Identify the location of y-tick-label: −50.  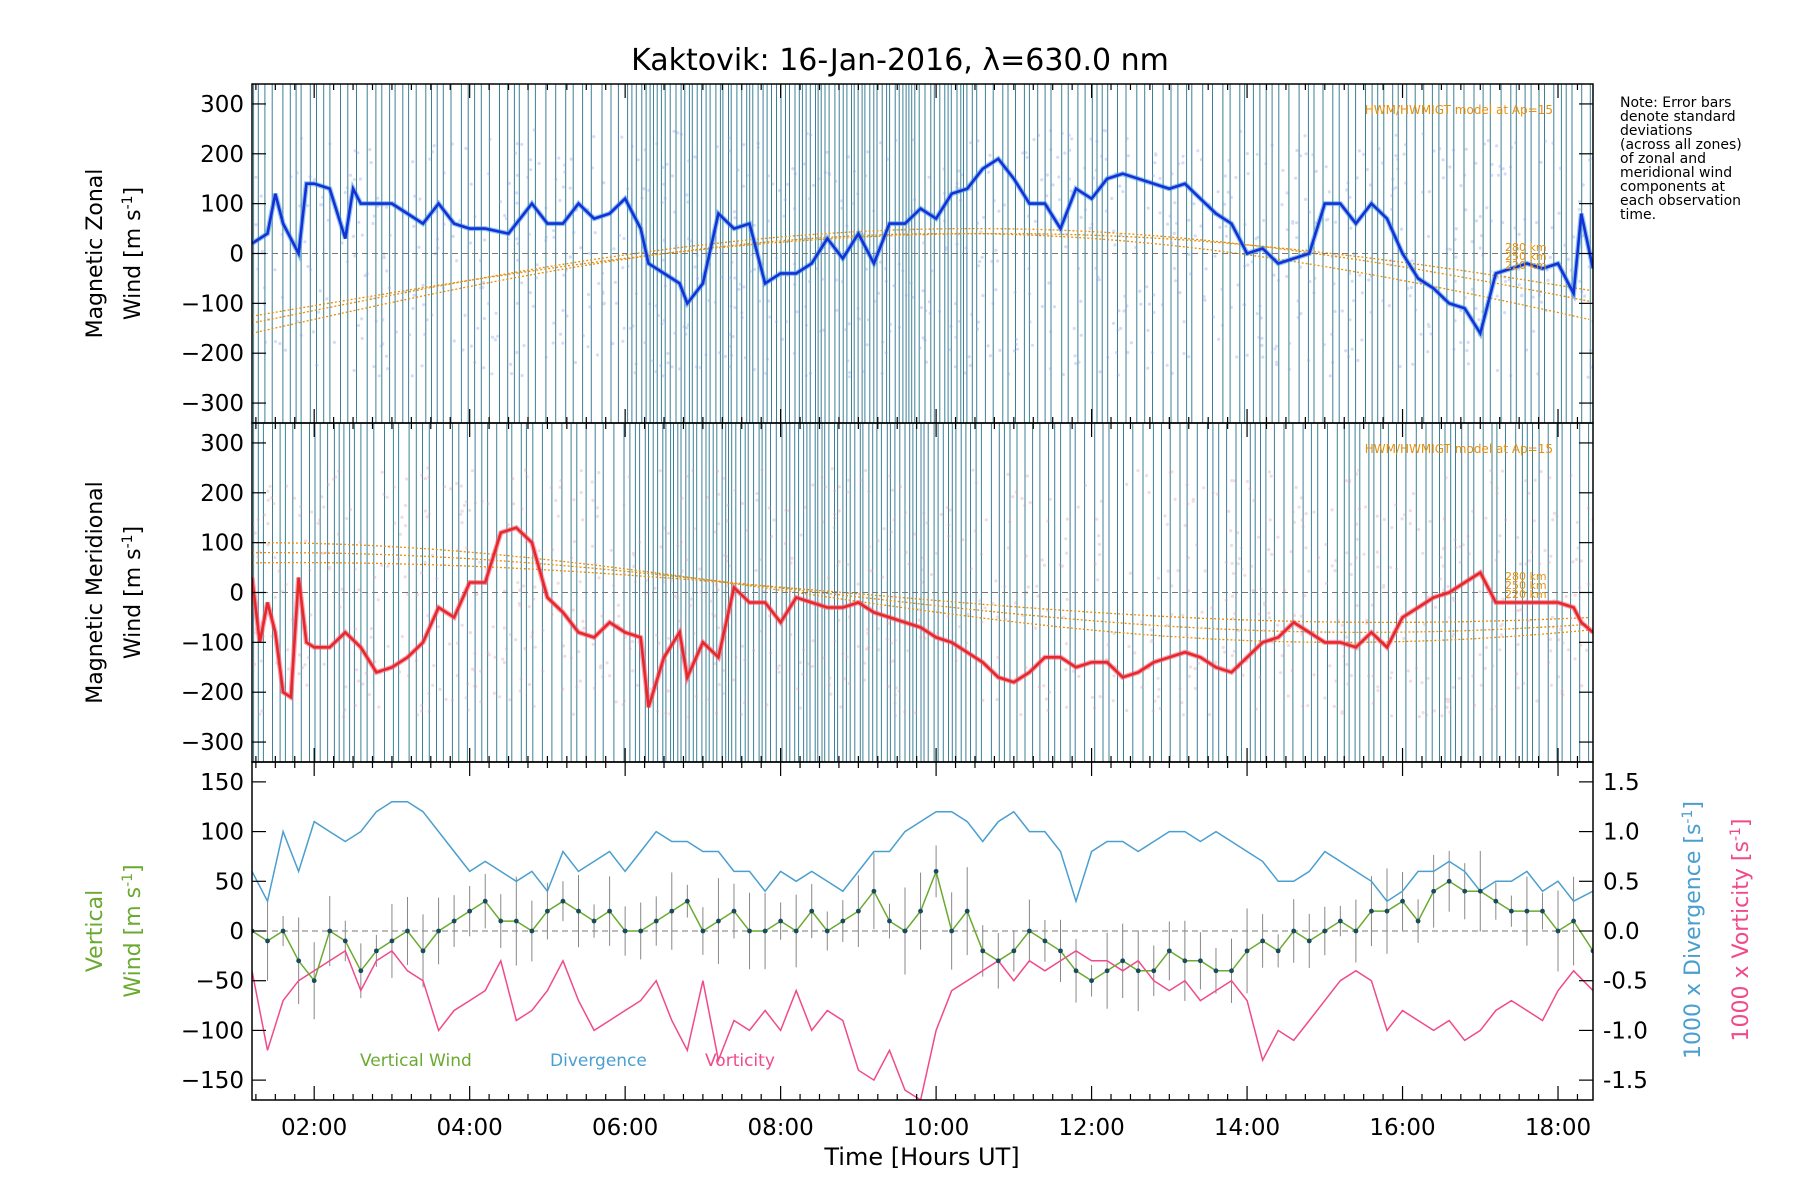
(219, 982).